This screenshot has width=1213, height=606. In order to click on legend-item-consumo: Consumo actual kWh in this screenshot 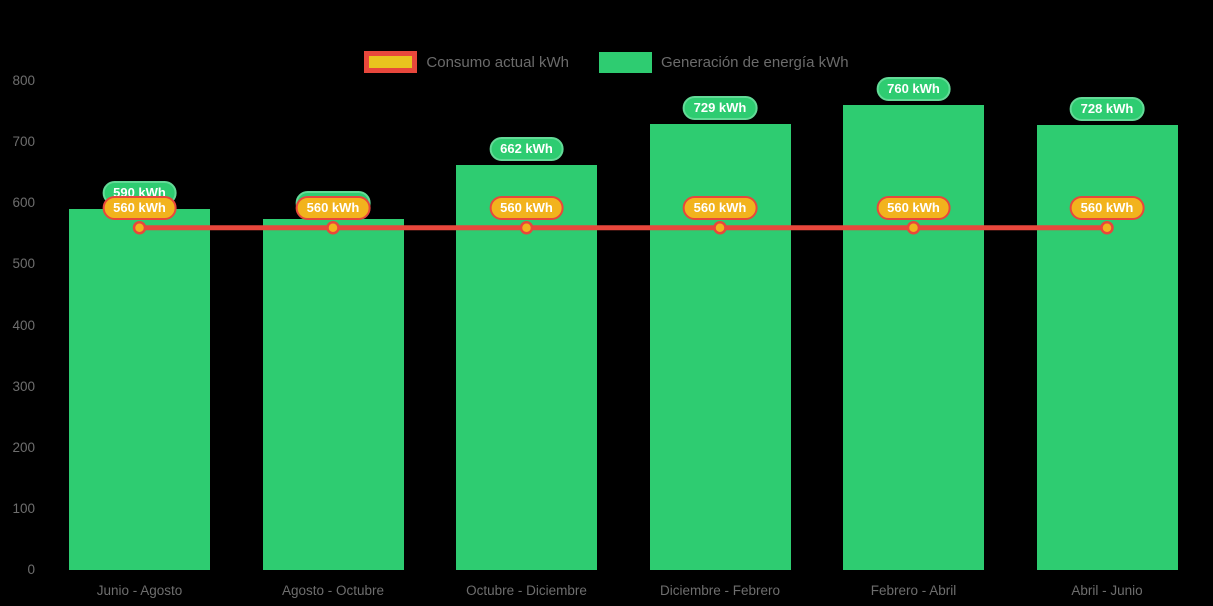, I will do `click(466, 62)`.